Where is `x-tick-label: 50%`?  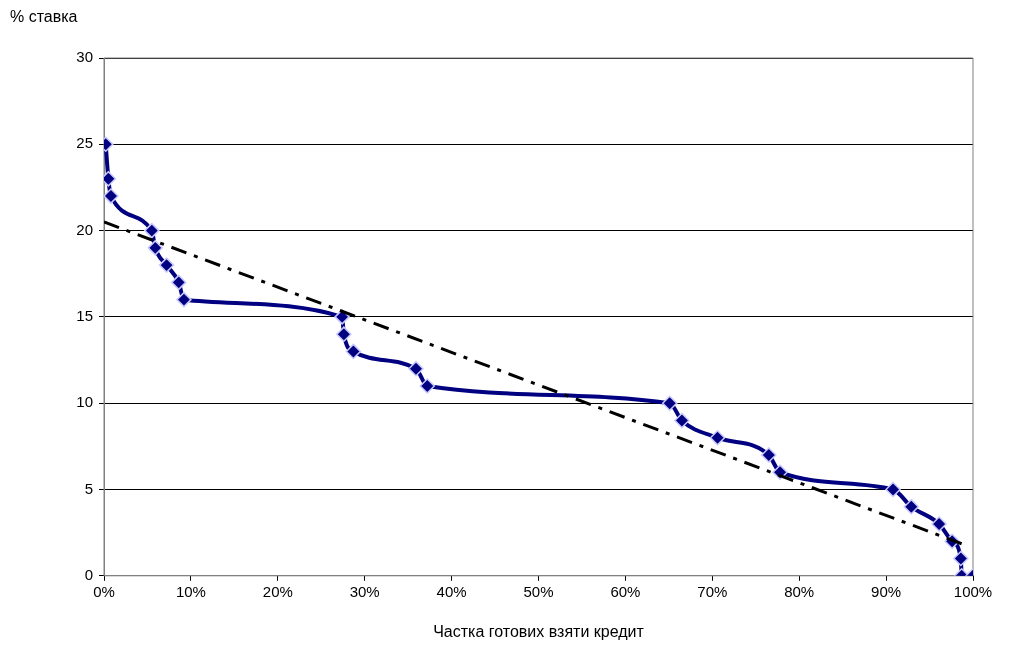
x-tick-label: 50% is located at coordinates (538, 591).